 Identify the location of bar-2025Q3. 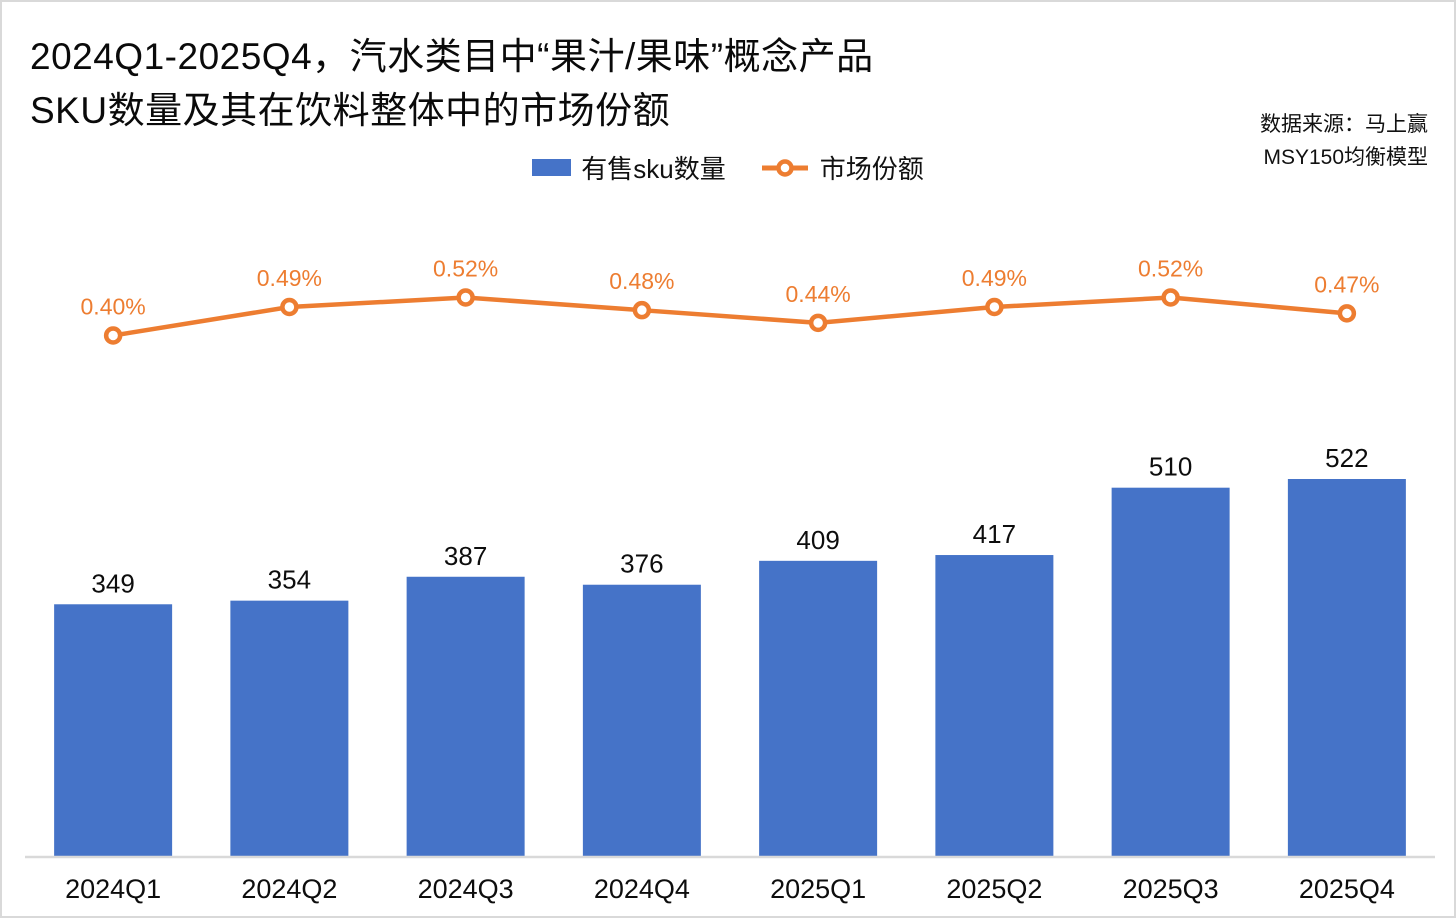
(1170, 672).